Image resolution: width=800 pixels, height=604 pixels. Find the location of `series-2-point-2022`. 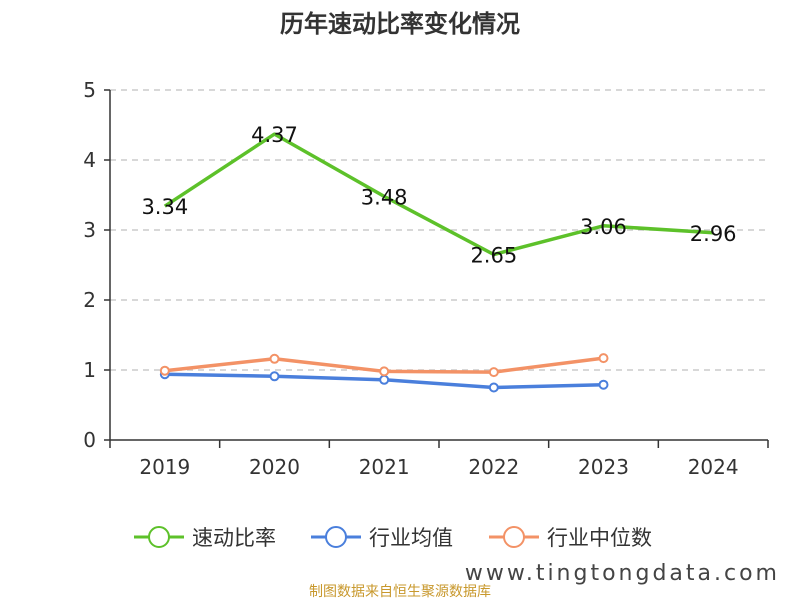

series-2-point-2022 is located at coordinates (493, 372).